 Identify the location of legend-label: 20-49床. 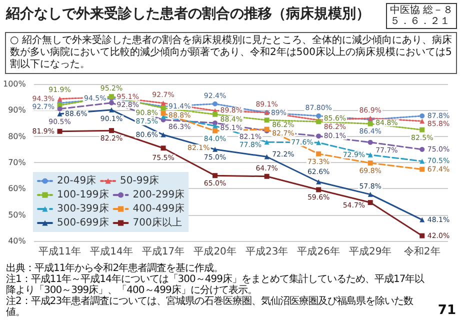
(76, 180).